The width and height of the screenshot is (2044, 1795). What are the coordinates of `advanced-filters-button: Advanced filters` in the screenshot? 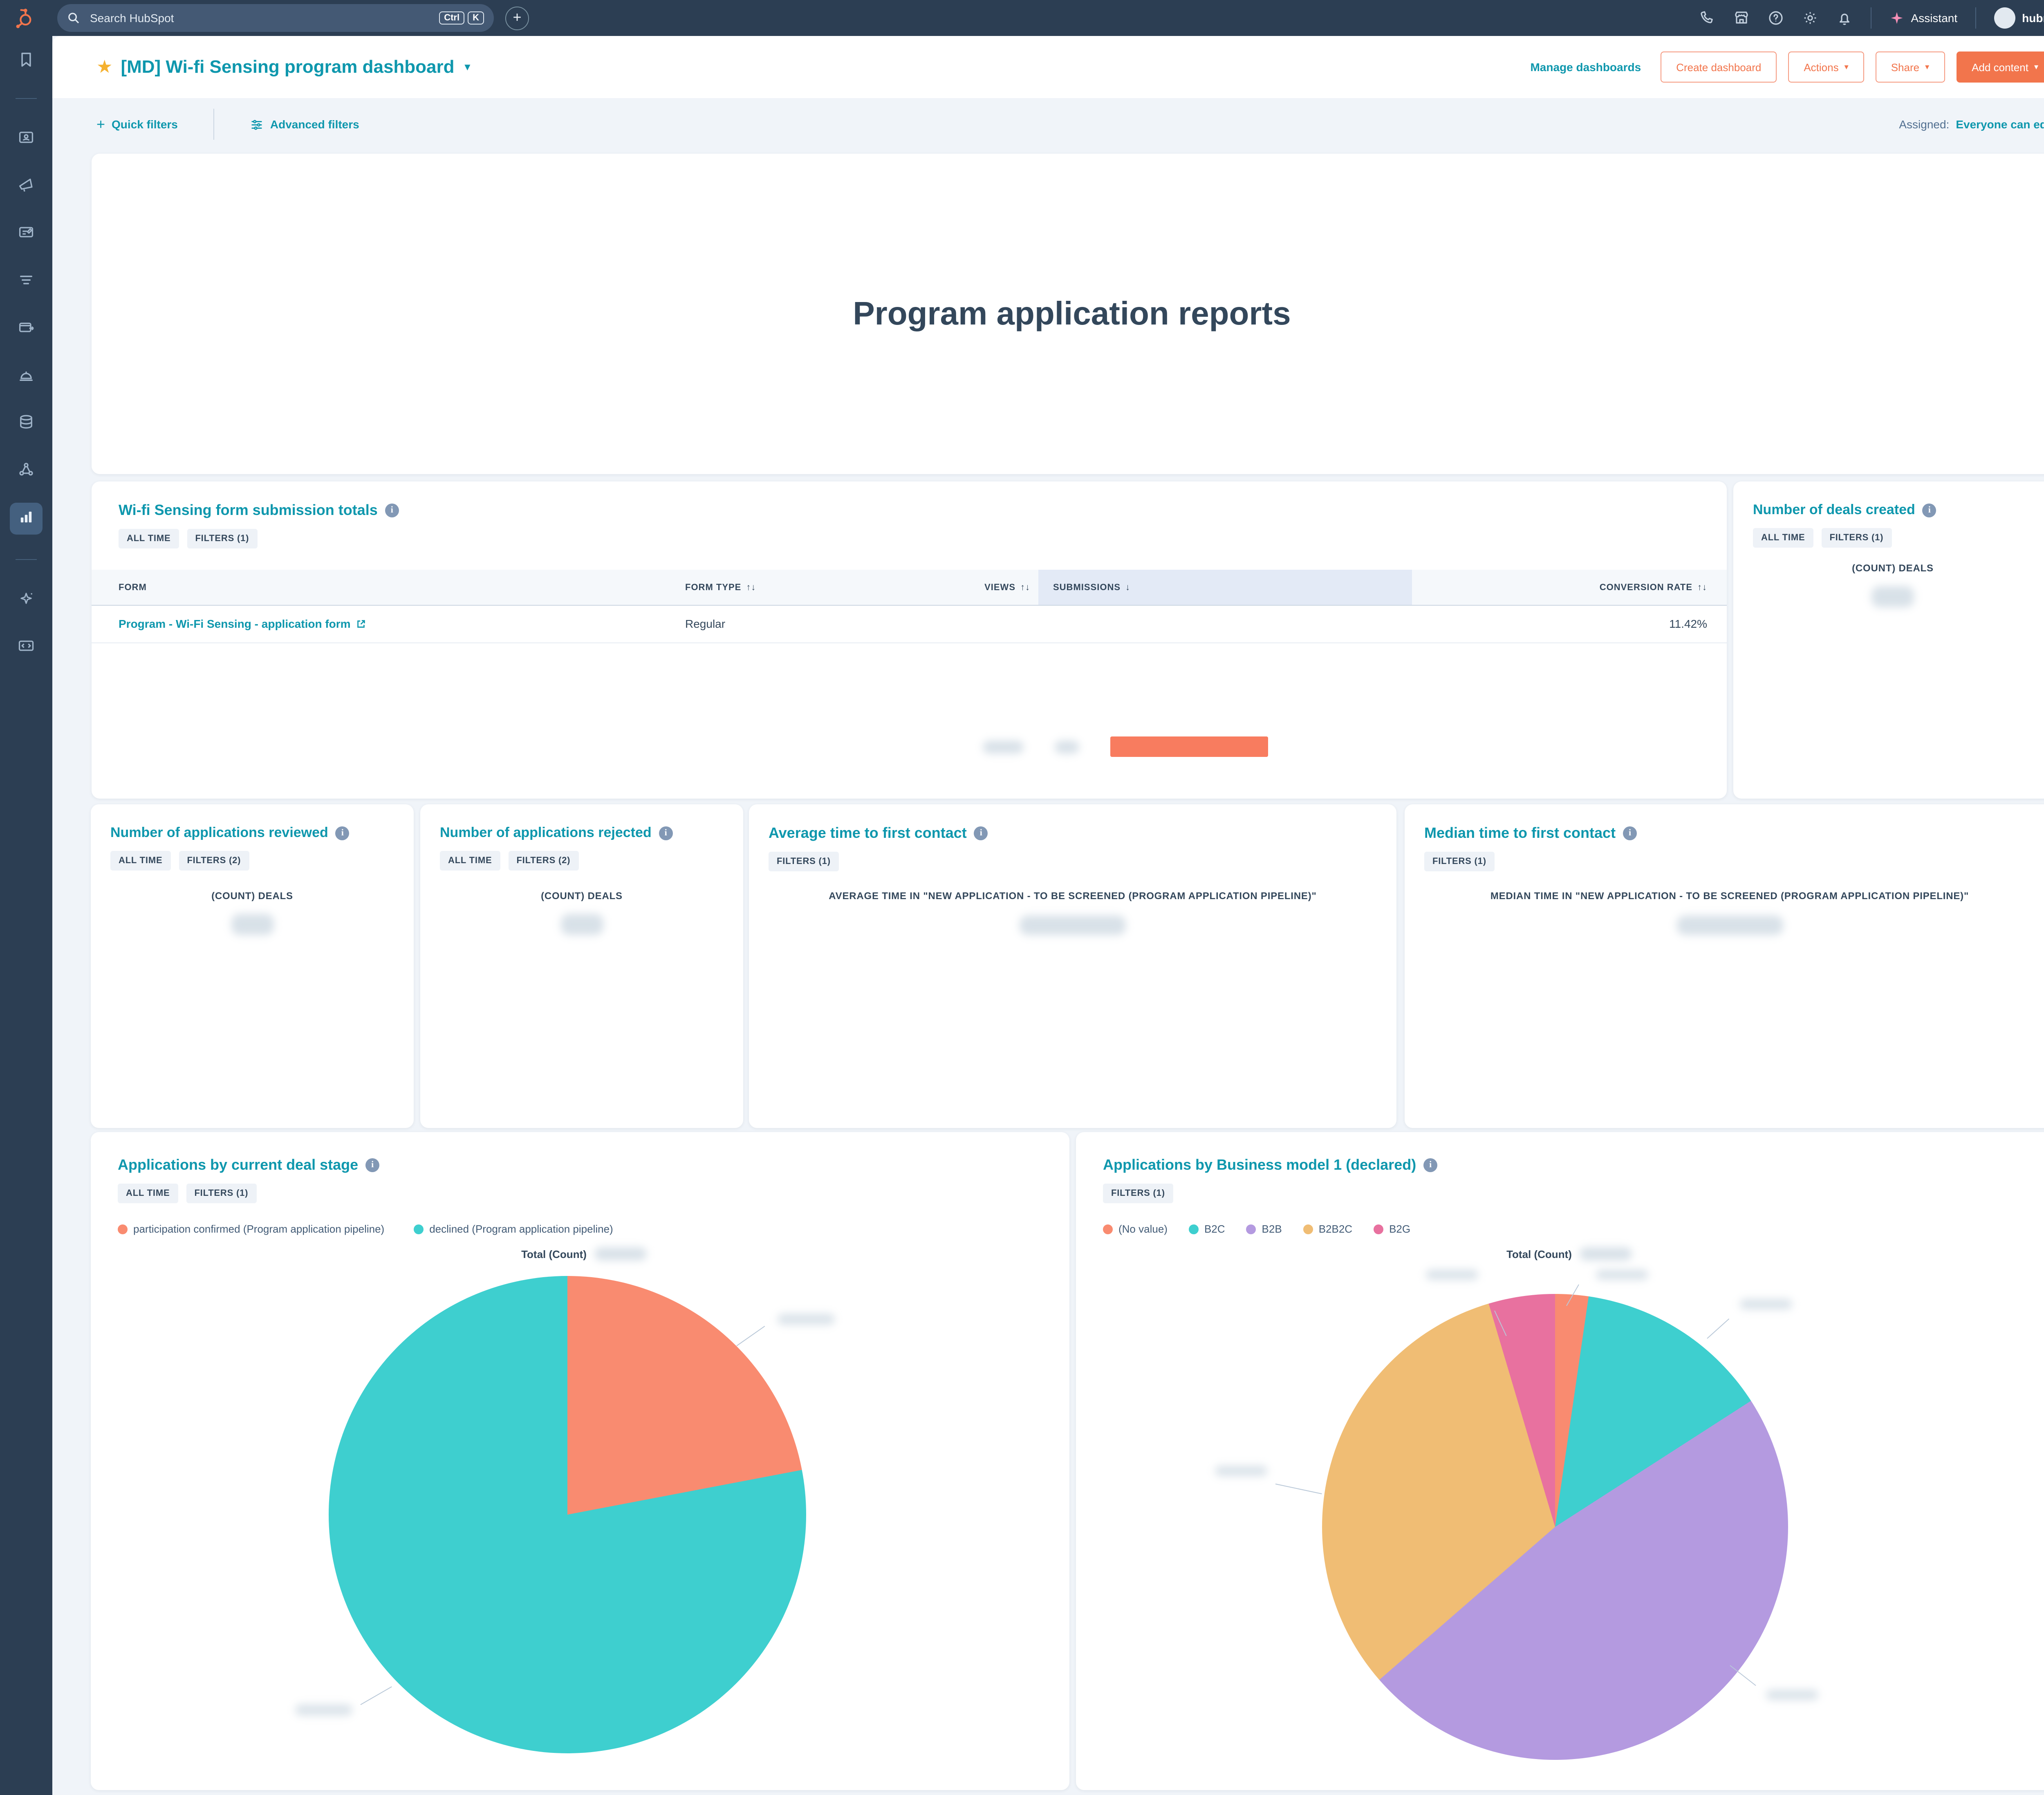 It's located at (305, 125).